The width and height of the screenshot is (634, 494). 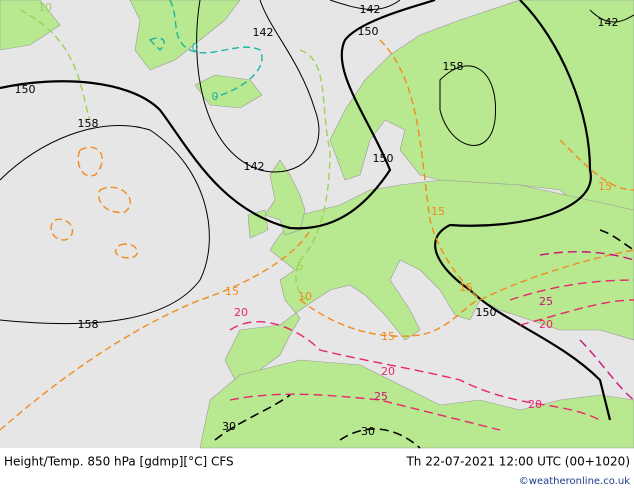 What do you see at coordinates (300, 266) in the screenshot?
I see `contour-label: 5` at bounding box center [300, 266].